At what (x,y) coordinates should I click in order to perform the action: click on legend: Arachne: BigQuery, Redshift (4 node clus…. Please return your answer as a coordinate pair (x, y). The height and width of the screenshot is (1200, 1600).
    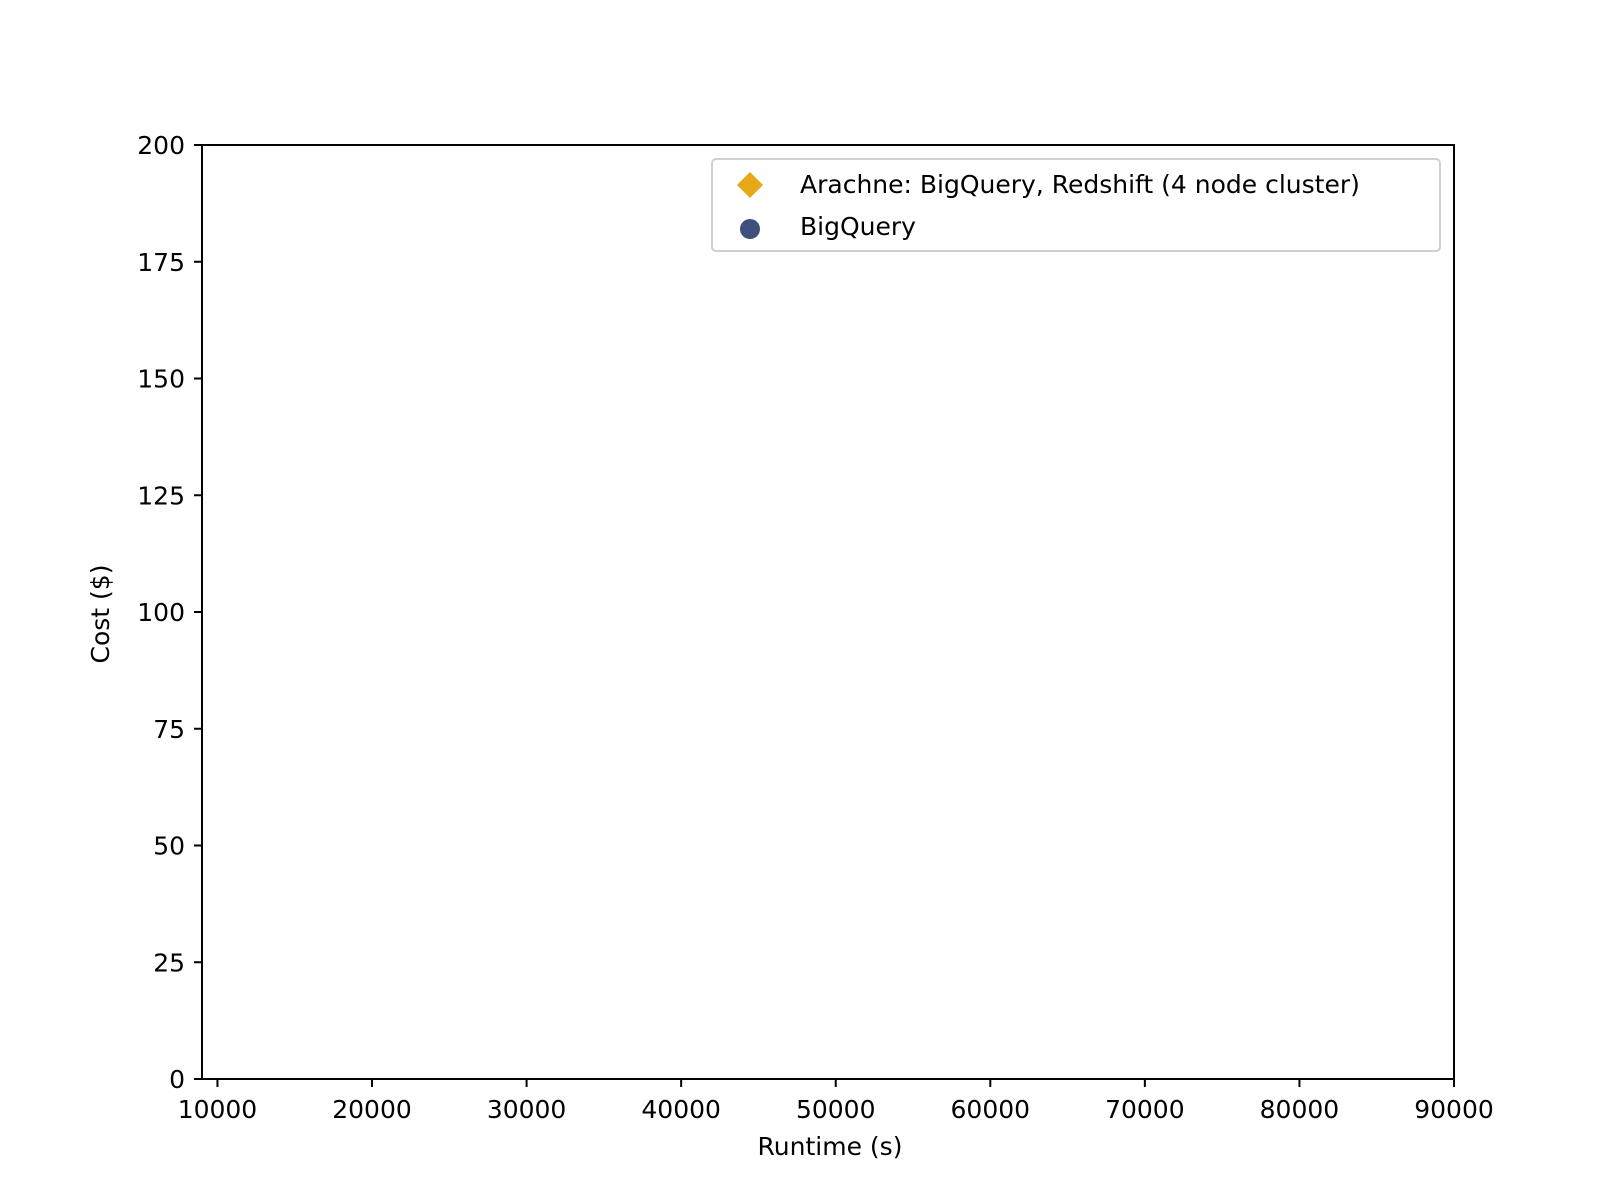
    Looking at the image, I should click on (1076, 205).